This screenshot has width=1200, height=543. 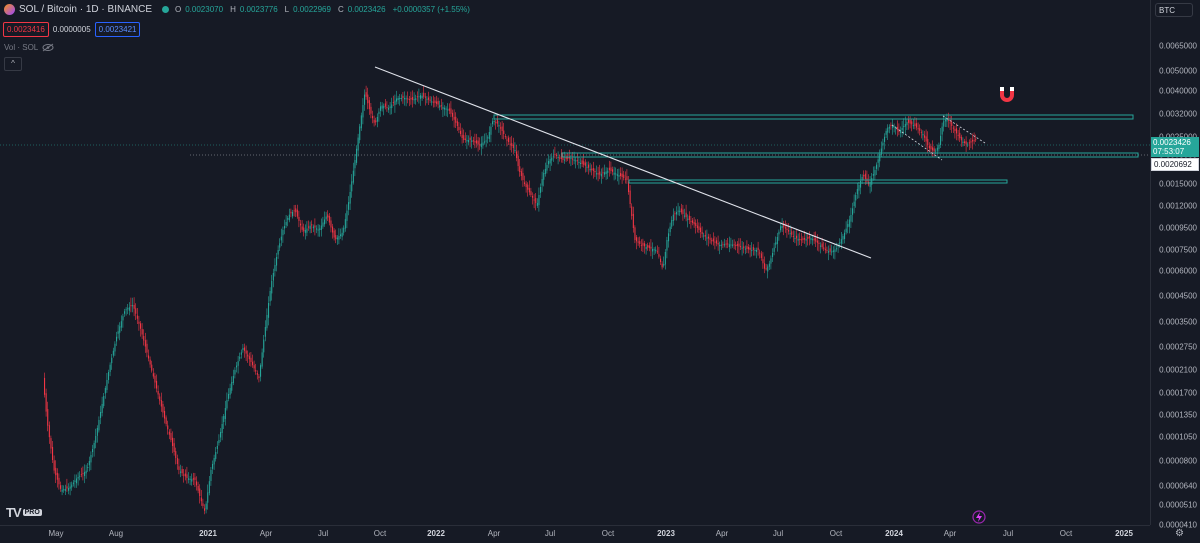 I want to click on tradingview-logo: TV PRO, so click(x=24, y=512).